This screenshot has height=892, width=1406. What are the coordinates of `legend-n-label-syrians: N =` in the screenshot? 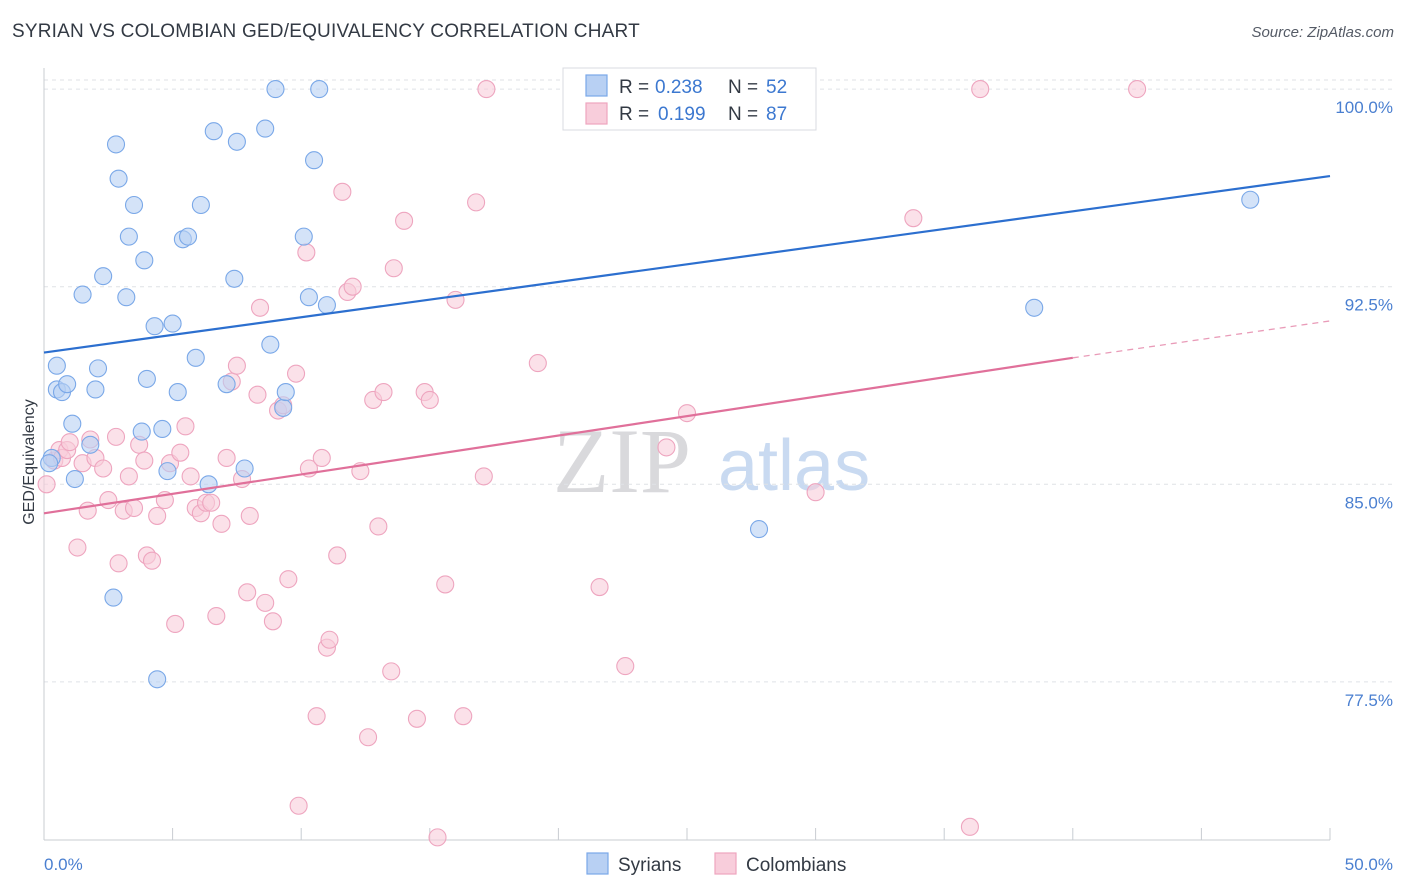 It's located at (743, 87).